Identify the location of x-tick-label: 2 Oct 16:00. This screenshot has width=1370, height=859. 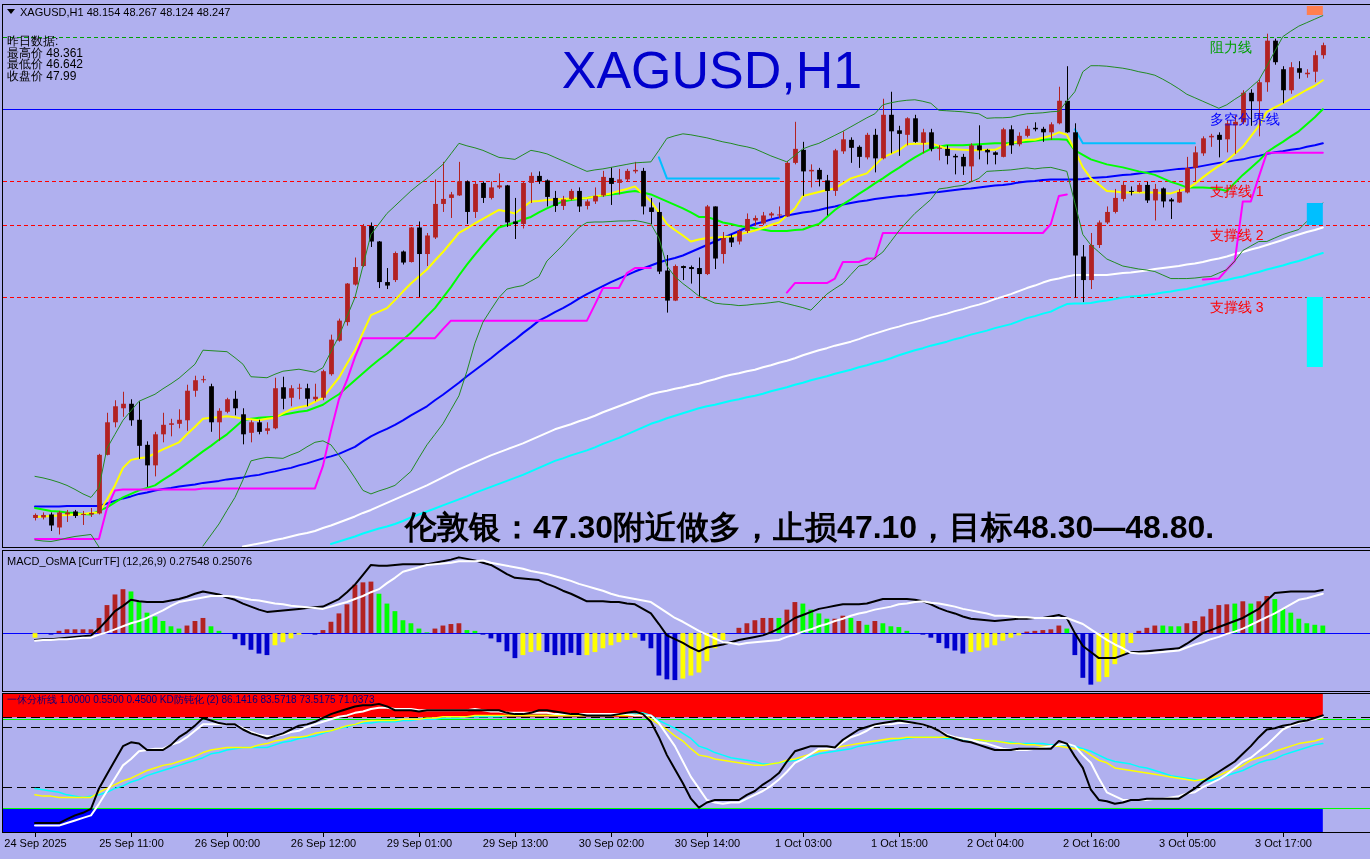
(1091, 843).